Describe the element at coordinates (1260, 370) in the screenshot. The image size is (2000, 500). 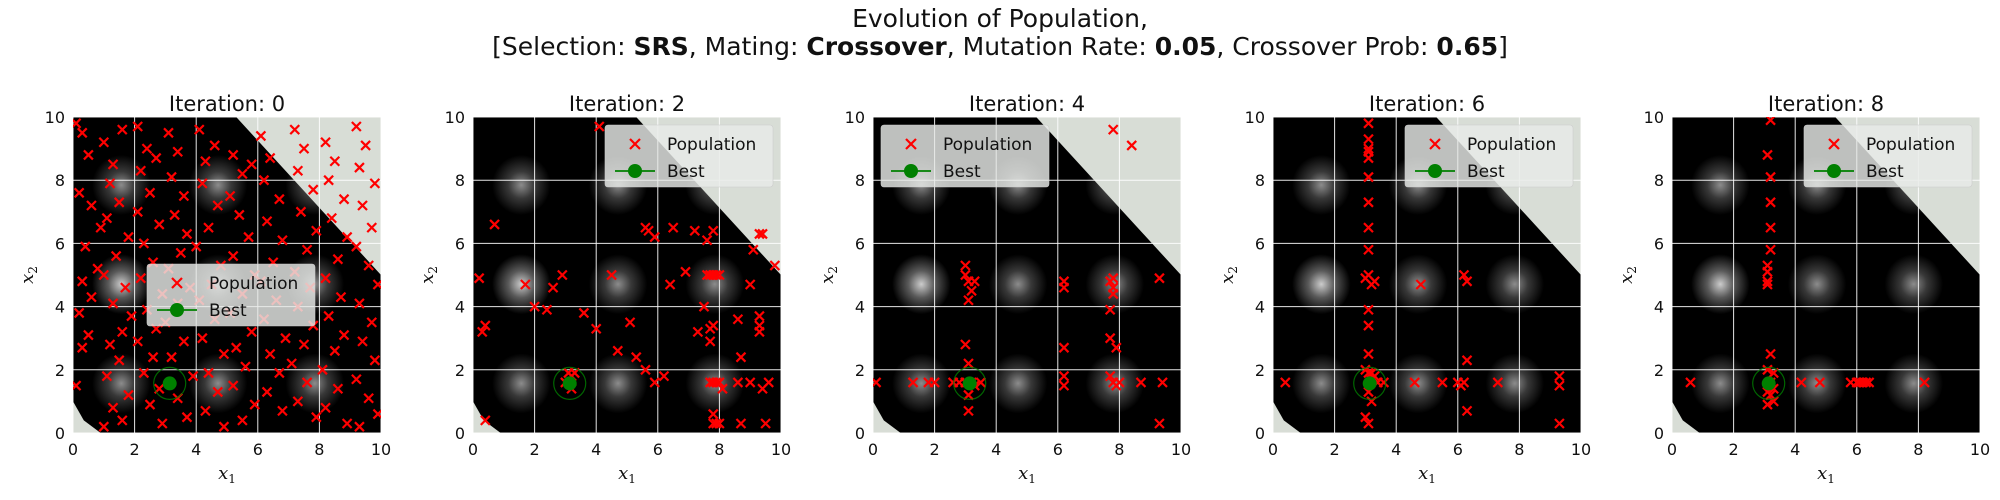
I see `y-tick-label: 2` at that location.